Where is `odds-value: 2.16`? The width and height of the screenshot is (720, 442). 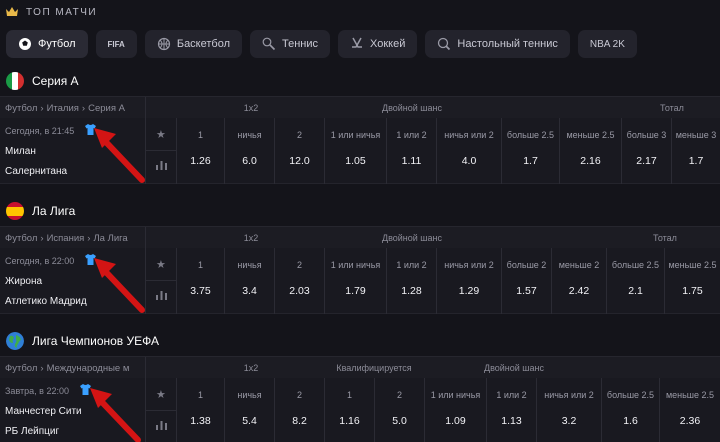 odds-value: 2.16 is located at coordinates (590, 161).